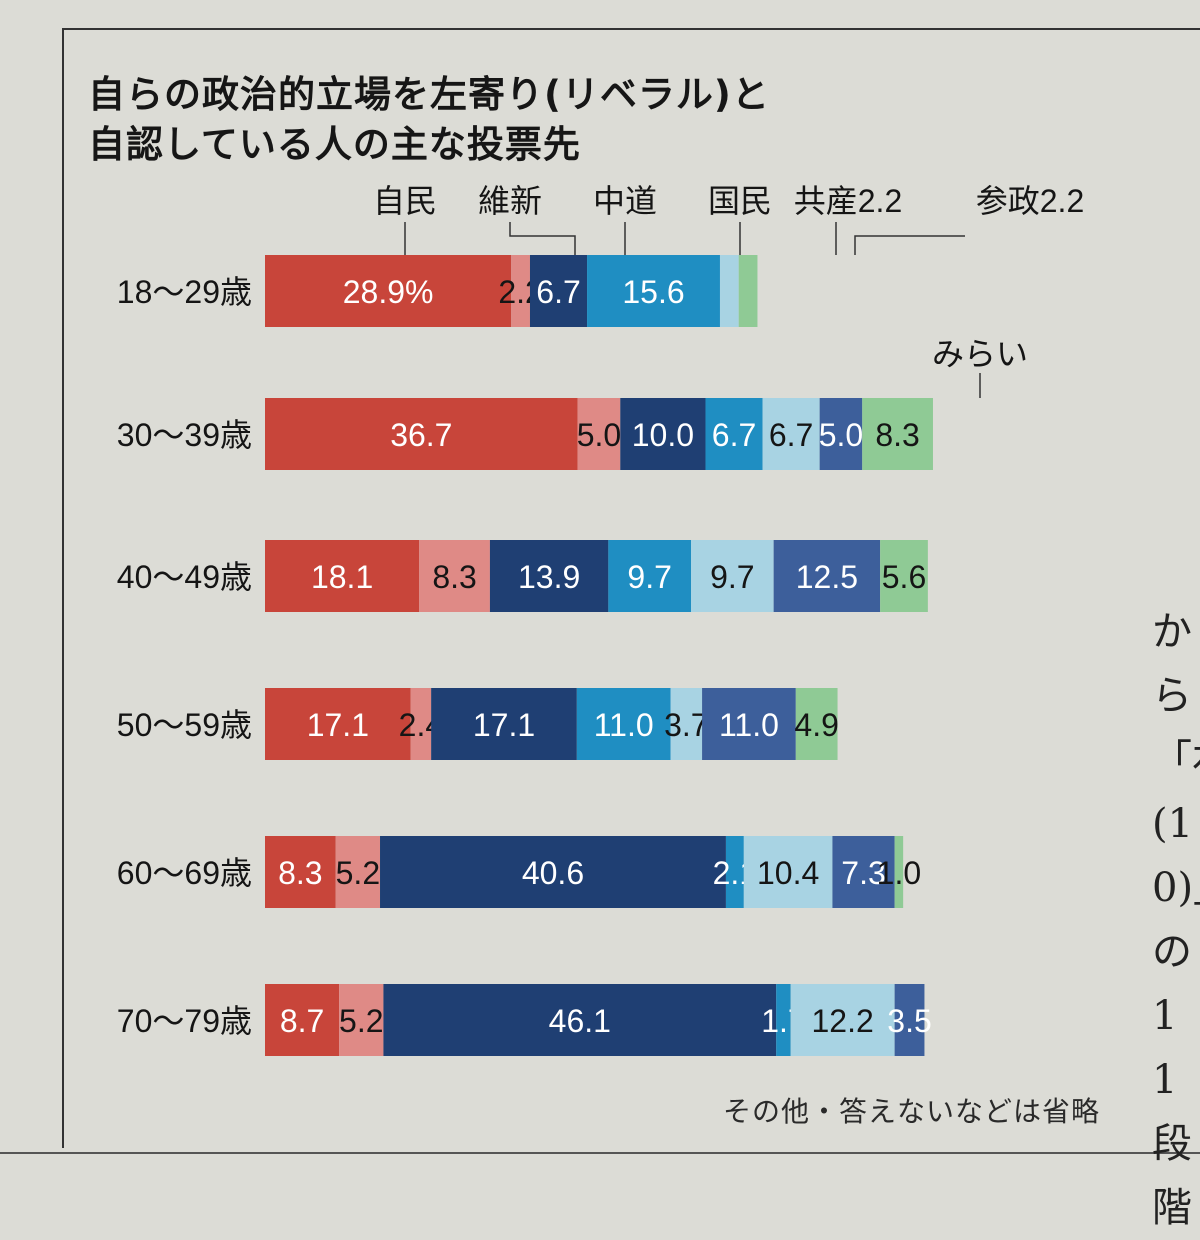 The image size is (1200, 1240). I want to click on legend-callout-3: 国民, so click(740, 201).